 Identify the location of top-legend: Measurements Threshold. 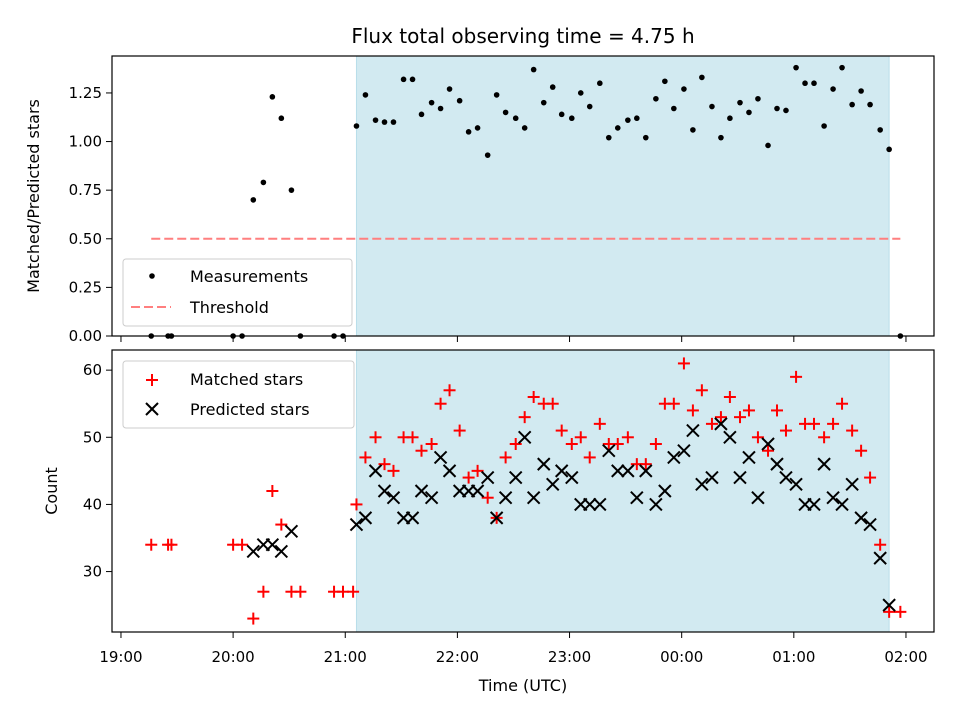
(237, 292).